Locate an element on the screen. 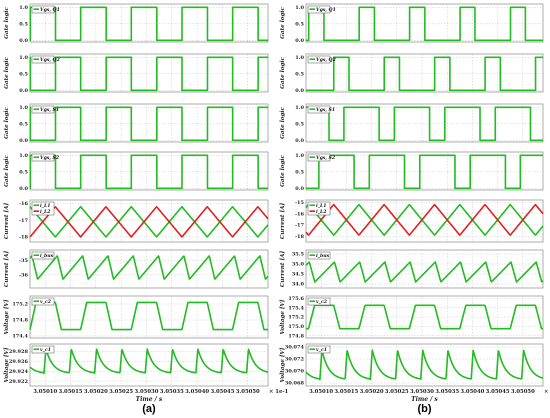 The width and height of the screenshot is (550, 418). legend-entry: Vgs, S1 is located at coordinates (49, 110).